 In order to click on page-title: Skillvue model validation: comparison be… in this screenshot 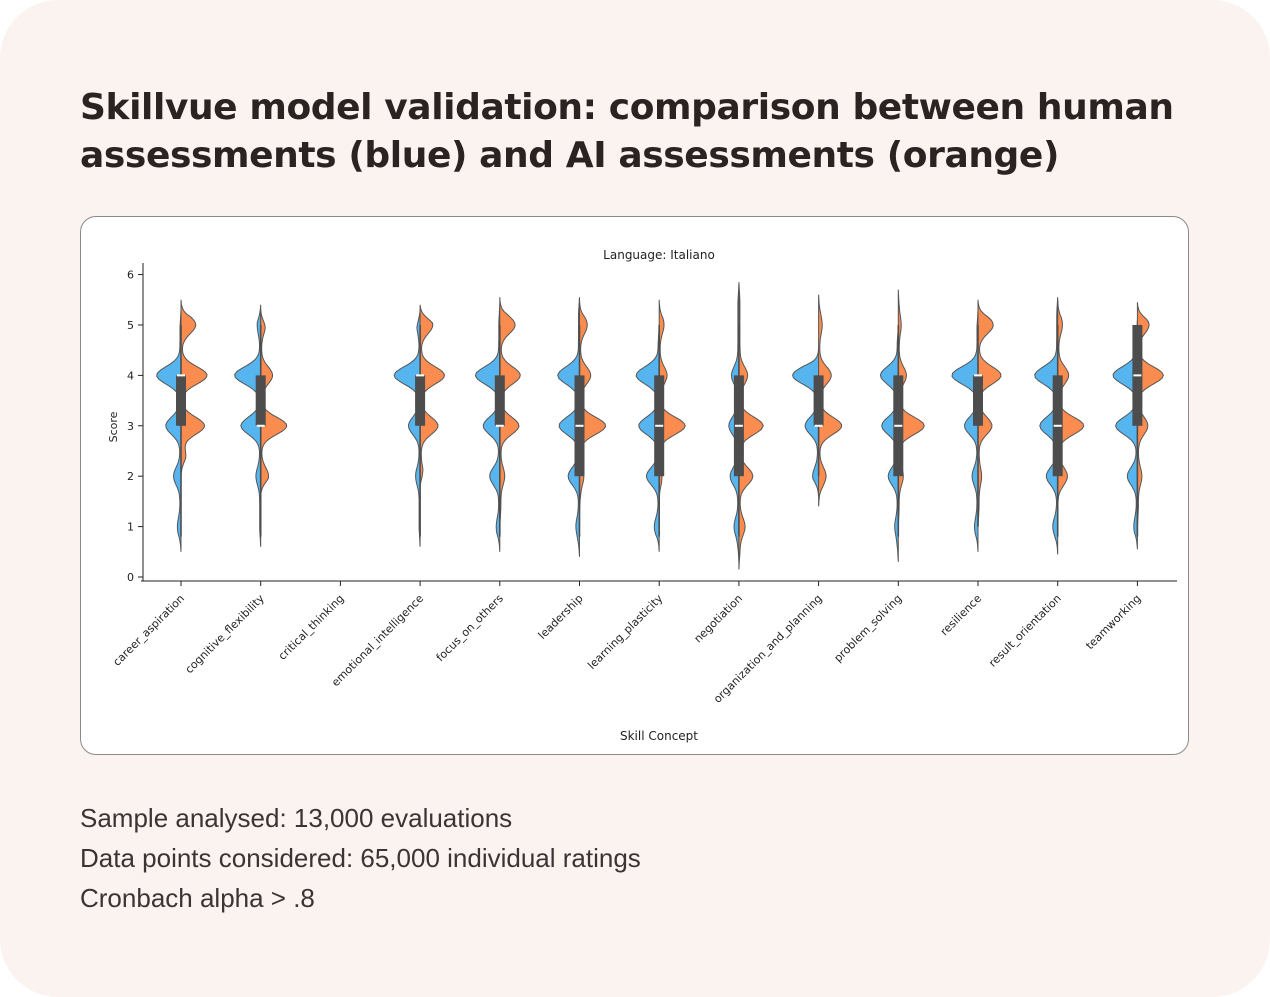, I will do `click(640, 132)`.